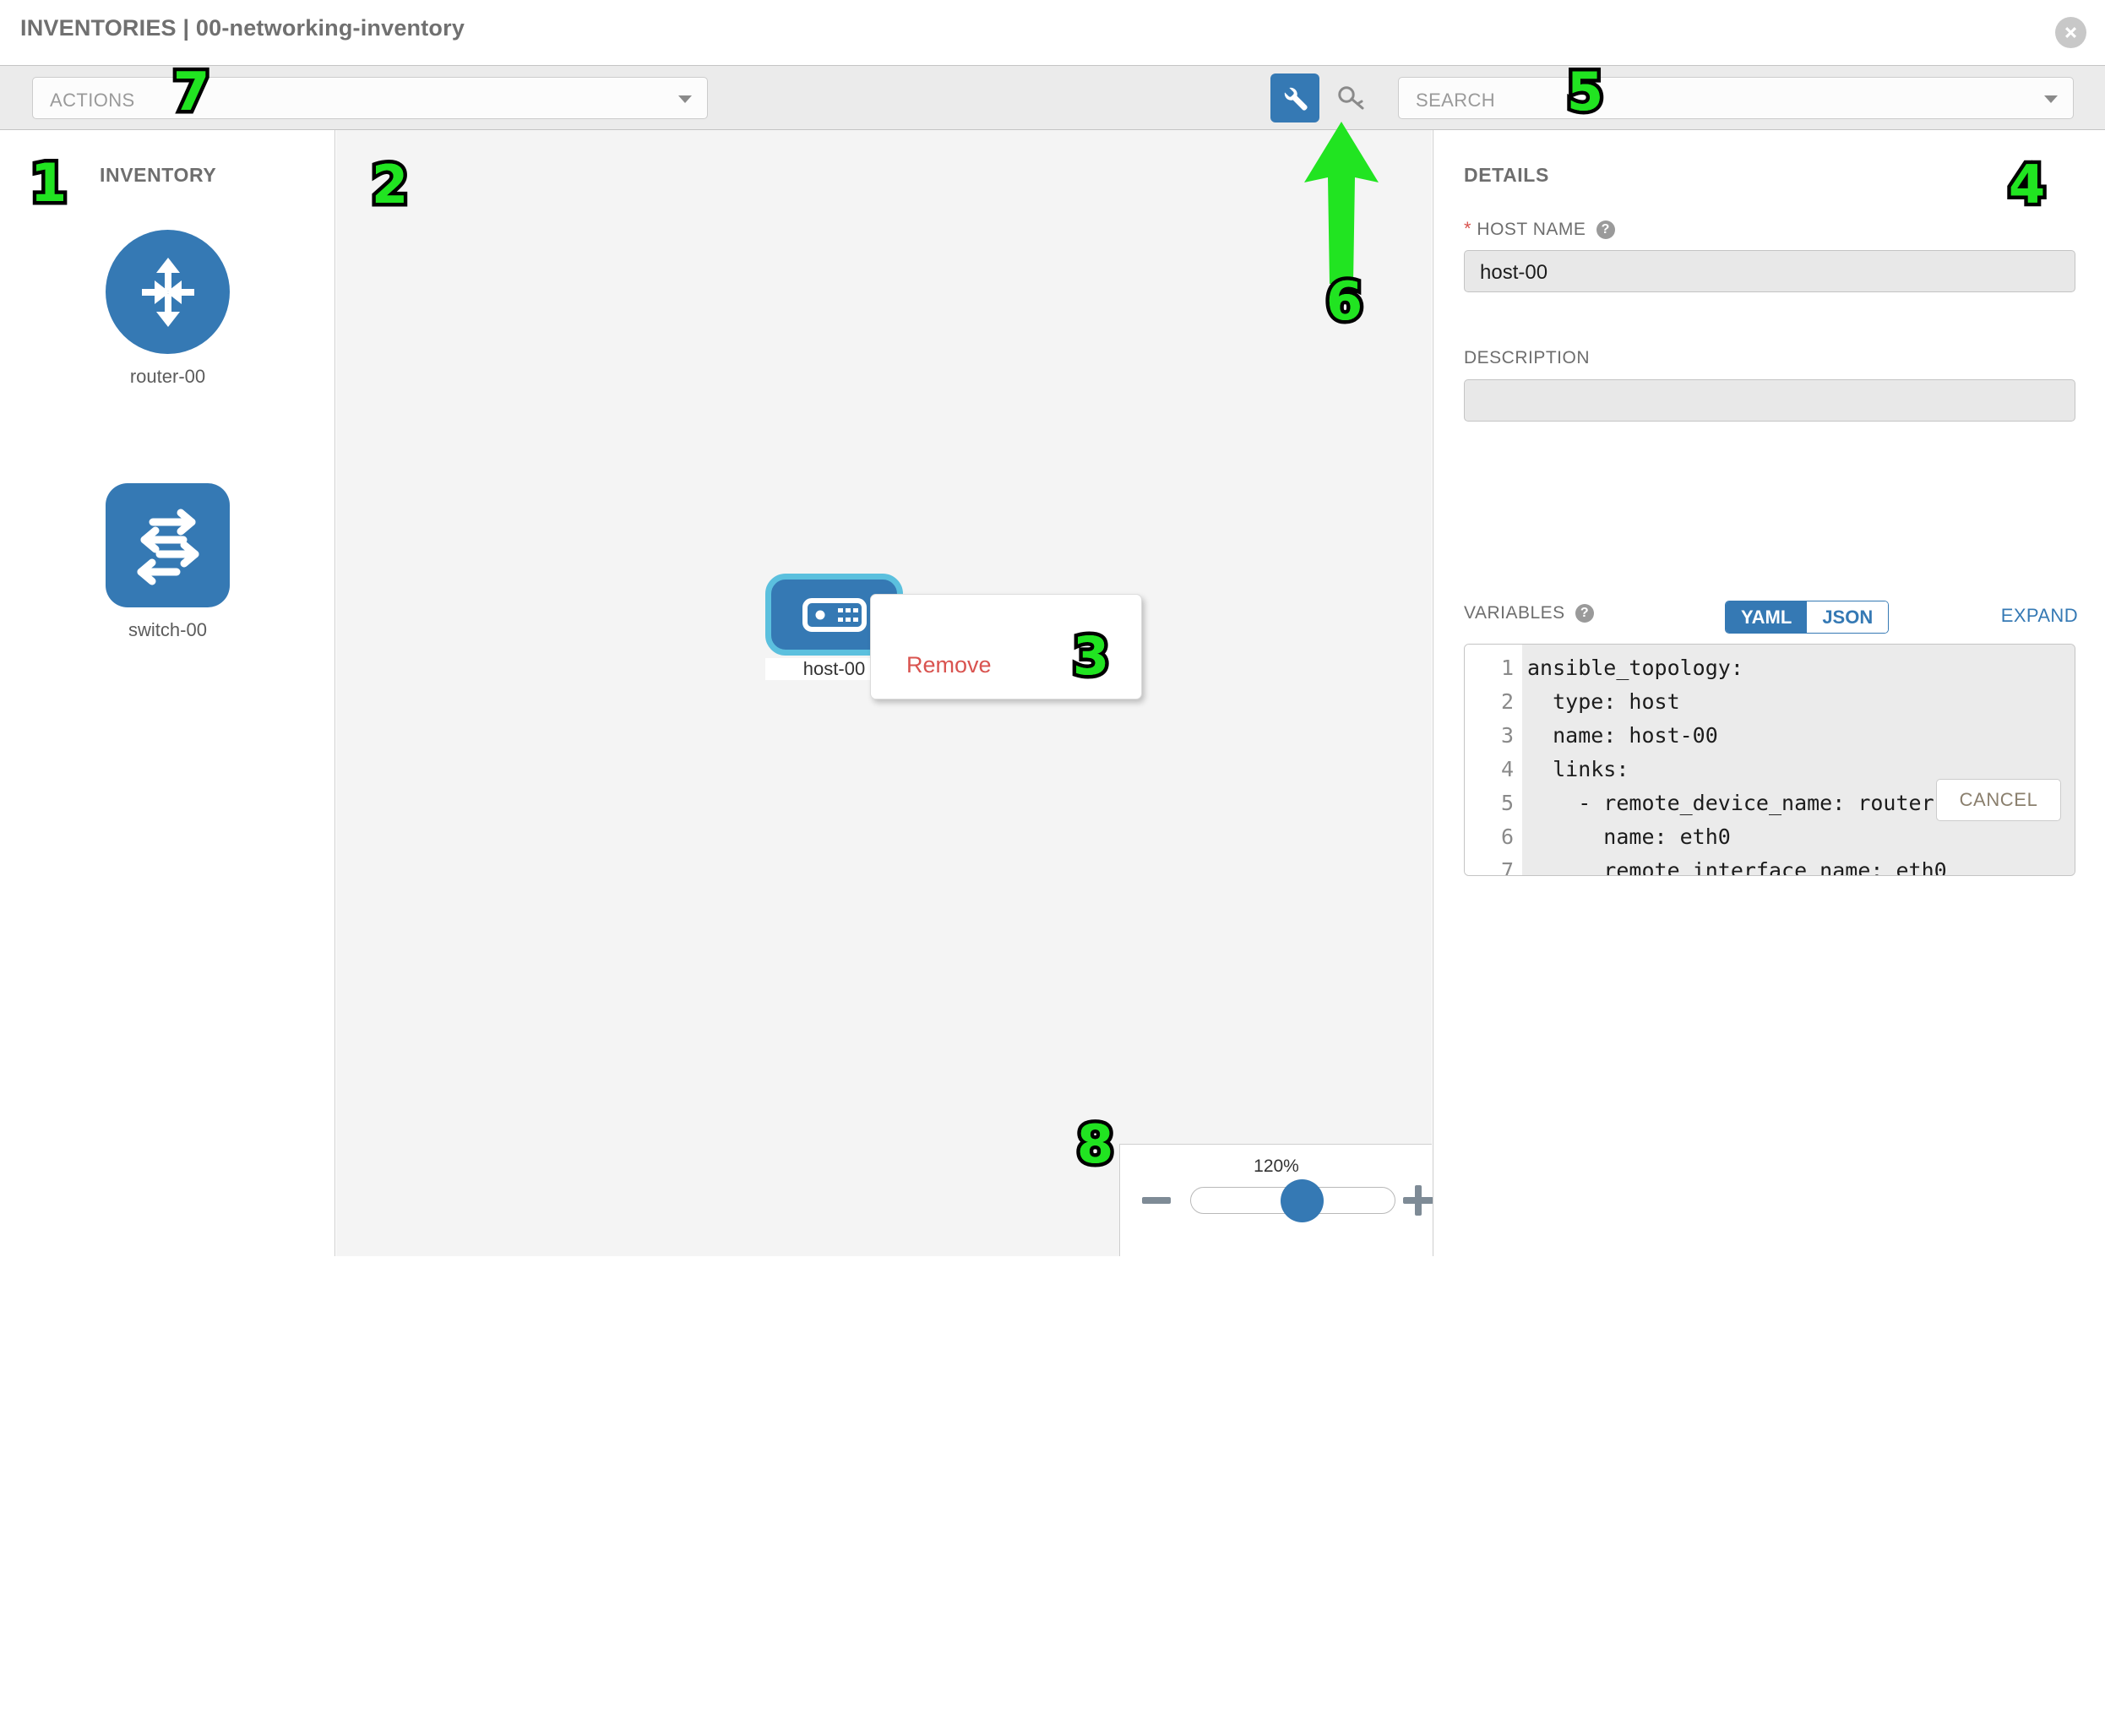  I want to click on zoom-slider-thumb, so click(1302, 1200).